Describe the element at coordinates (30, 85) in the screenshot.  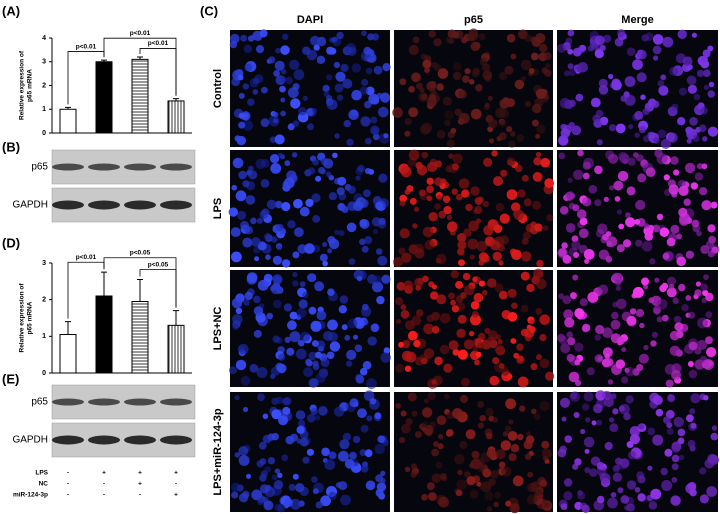
I see `y-axis-label: p65 mRNA` at that location.